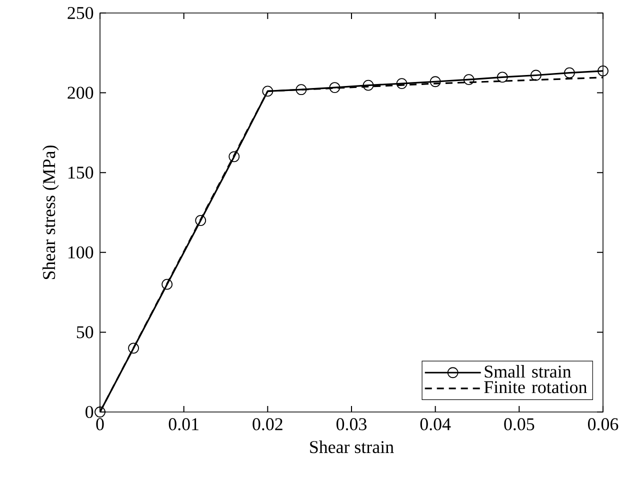 The height and width of the screenshot is (487, 627). Describe the element at coordinates (81, 252) in the screenshot. I see `y-tick-label: 100` at that location.